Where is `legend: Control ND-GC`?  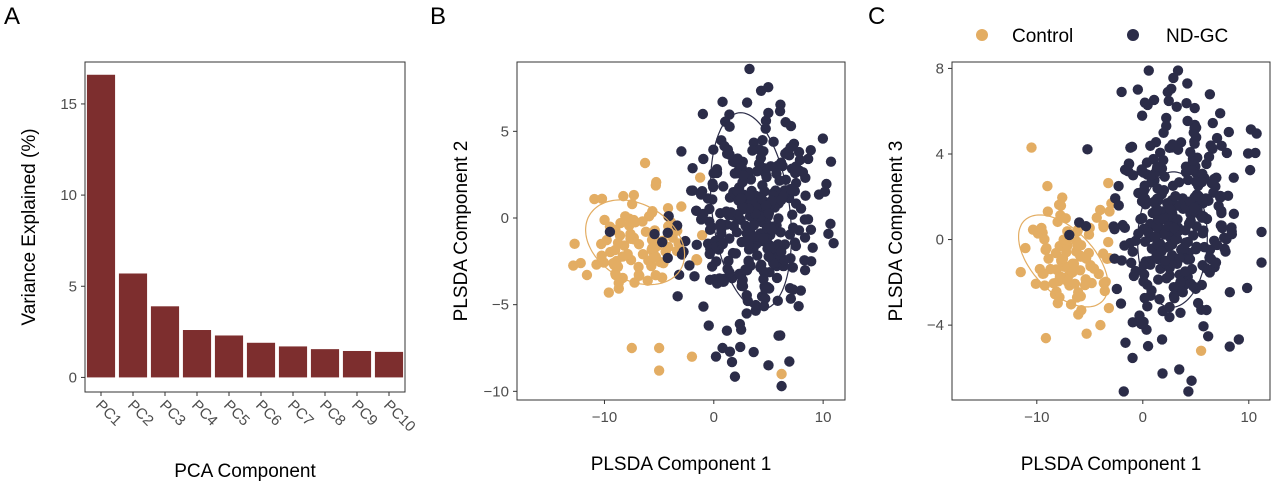
legend: Control ND-GC is located at coordinates (1102, 36).